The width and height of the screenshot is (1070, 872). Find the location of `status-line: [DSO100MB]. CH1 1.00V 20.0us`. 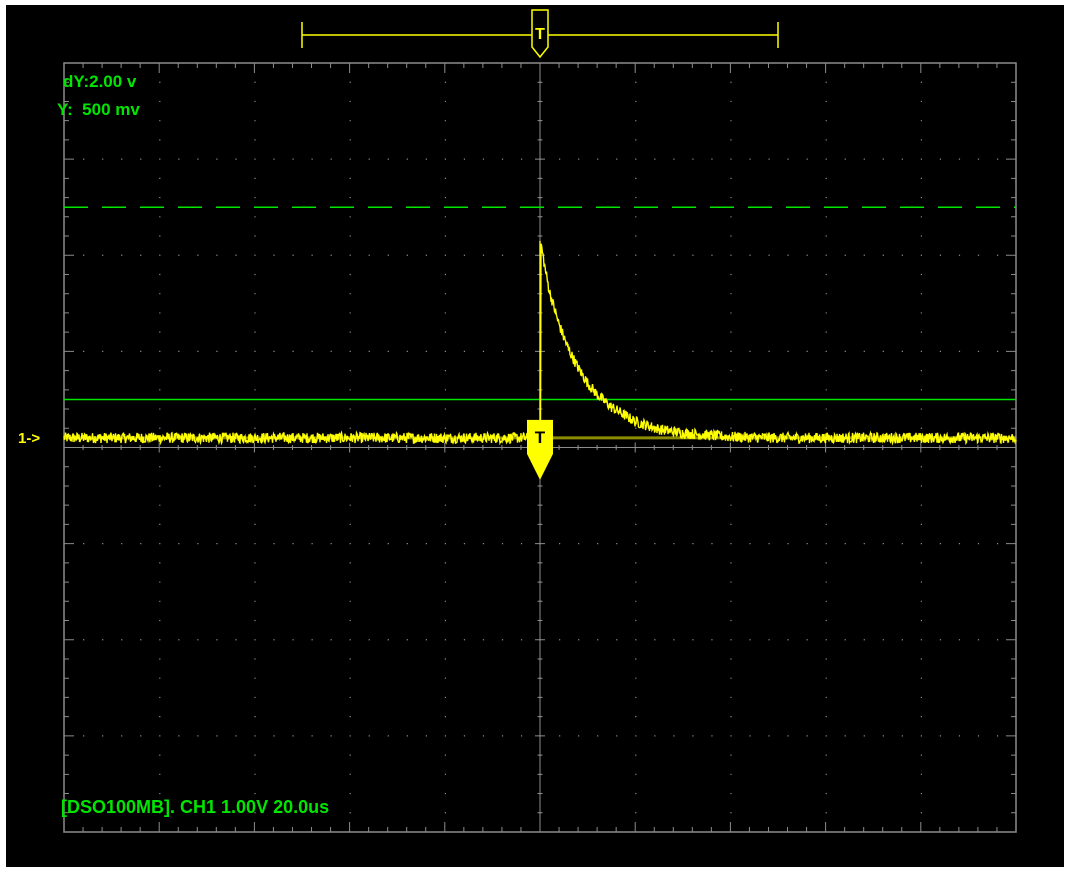

status-line: [DSO100MB]. CH1 1.00V 20.0us is located at coordinates (195, 807).